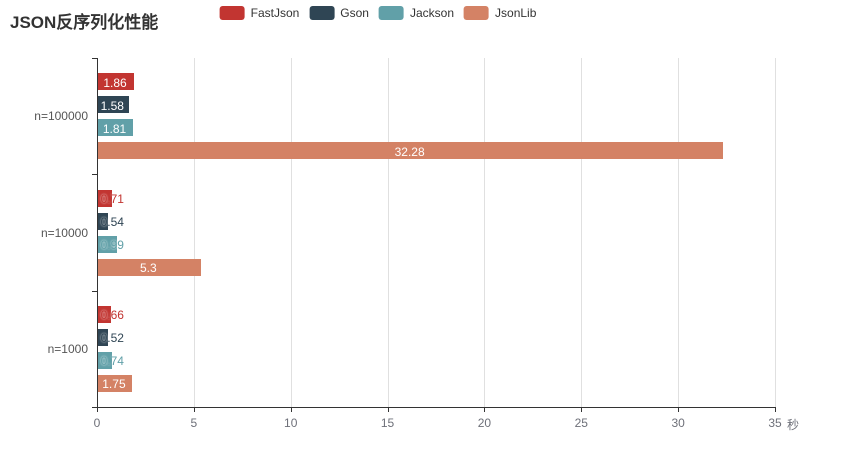 This screenshot has height=470, width=860. I want to click on bar-jackson-n10000, so click(108, 244).